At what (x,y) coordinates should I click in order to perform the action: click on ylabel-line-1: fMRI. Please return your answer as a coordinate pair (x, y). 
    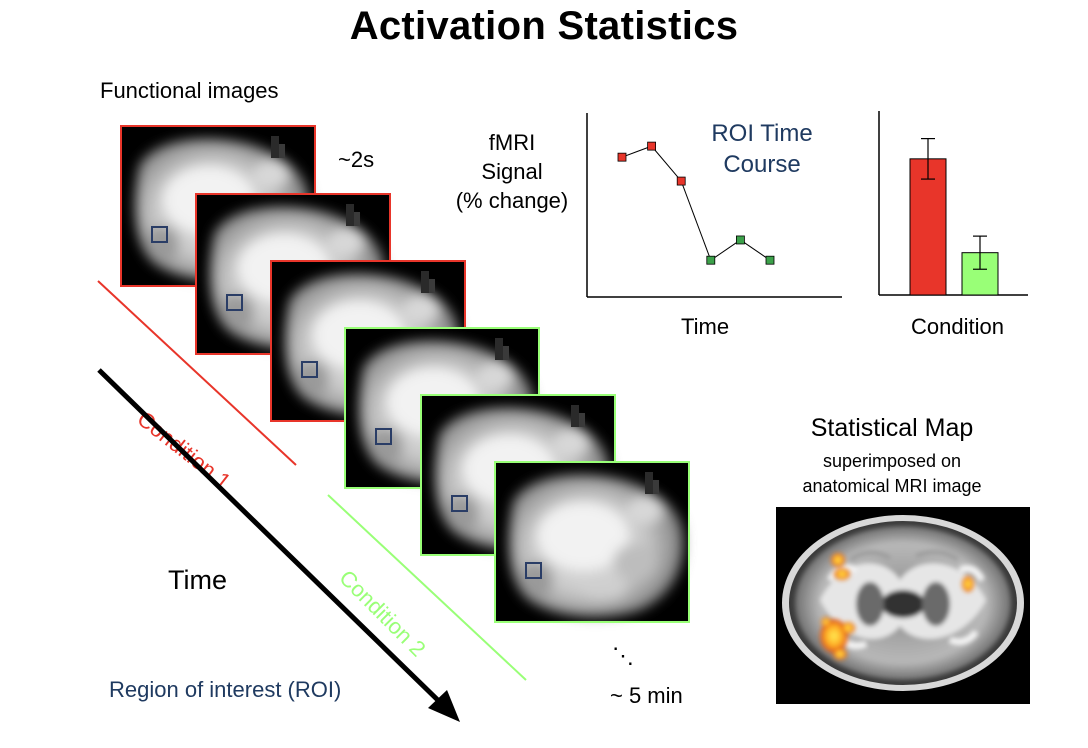
    Looking at the image, I should click on (512, 142).